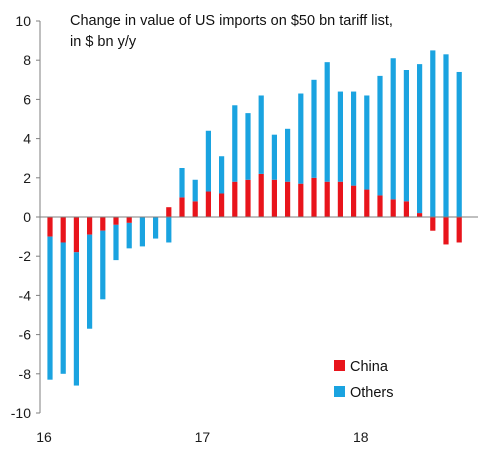 The width and height of the screenshot is (480, 450). I want to click on chart-title-line-2: in $ bn y/y, so click(103, 42).